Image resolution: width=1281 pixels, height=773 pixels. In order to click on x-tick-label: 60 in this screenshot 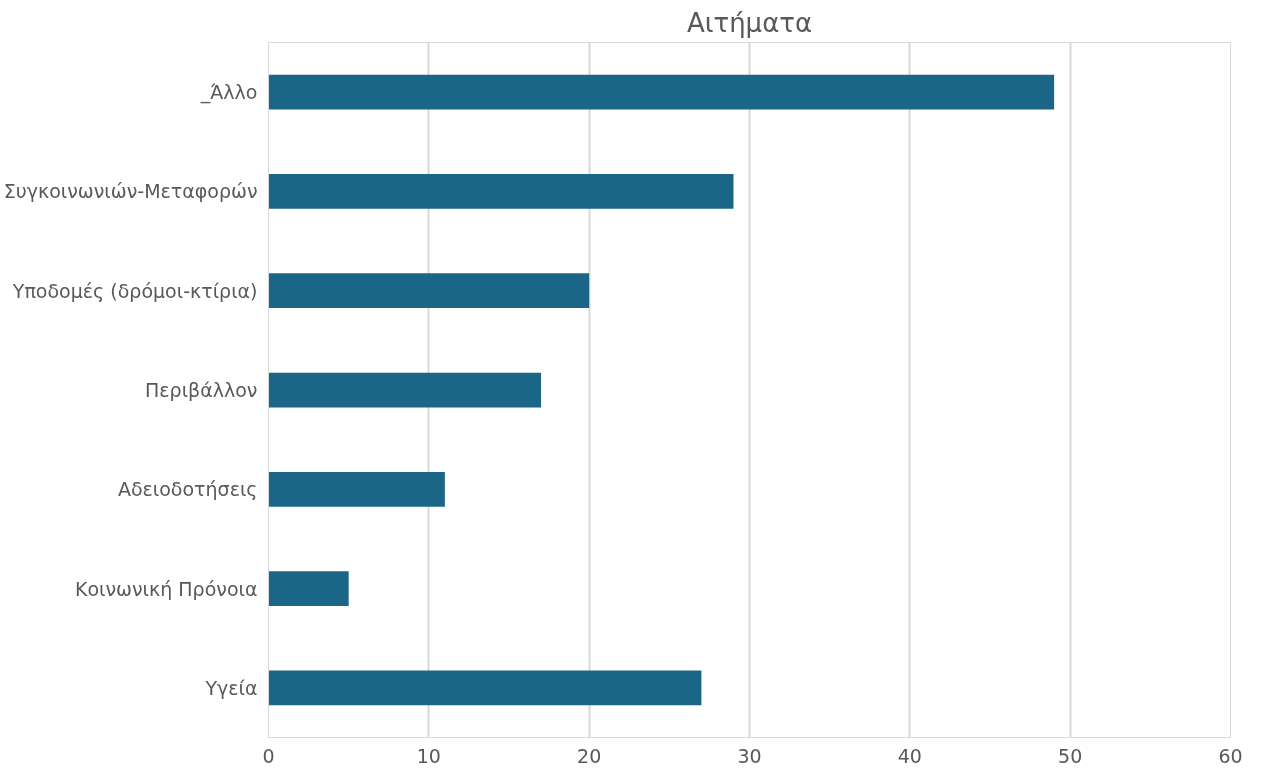, I will do `click(1230, 755)`.